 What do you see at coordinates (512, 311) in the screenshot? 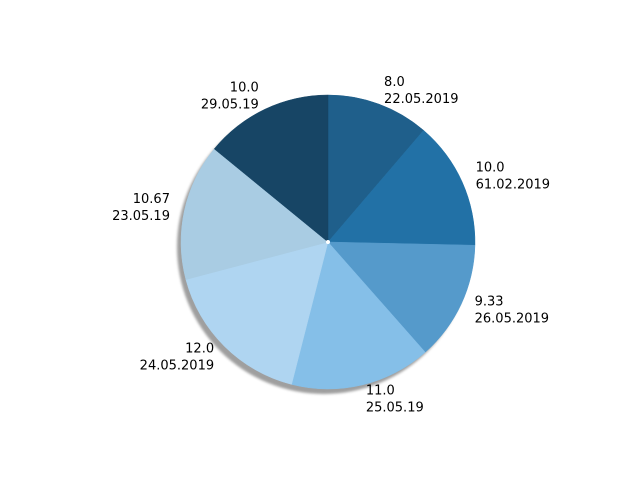
I see `slice-label: 9.33 26.05.2019` at bounding box center [512, 311].